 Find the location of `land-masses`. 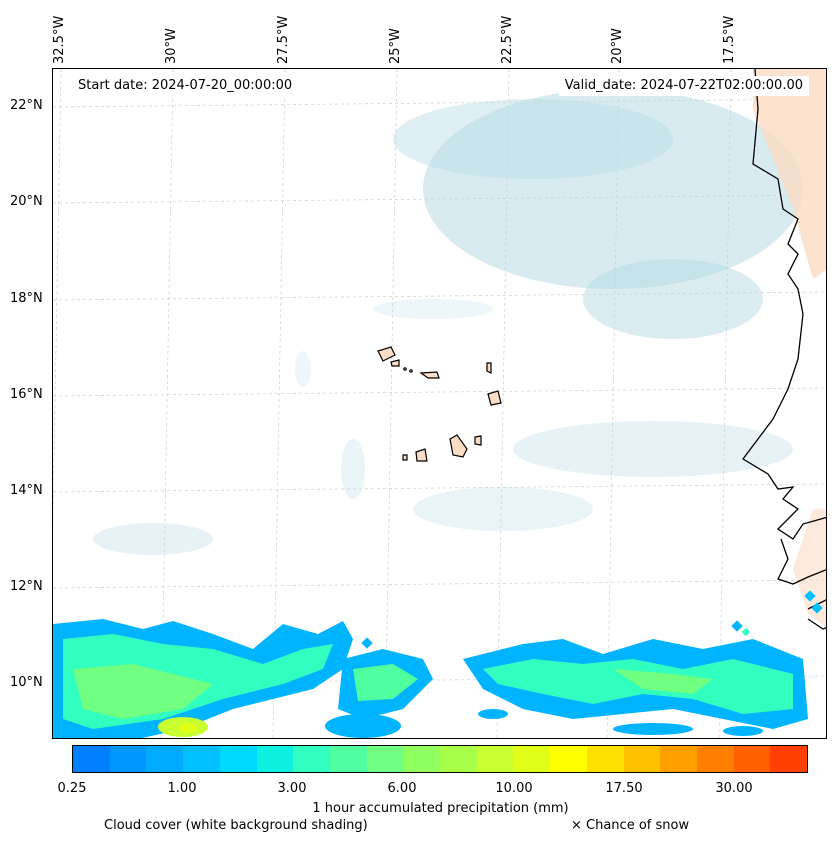

land-masses is located at coordinates (789, 348).